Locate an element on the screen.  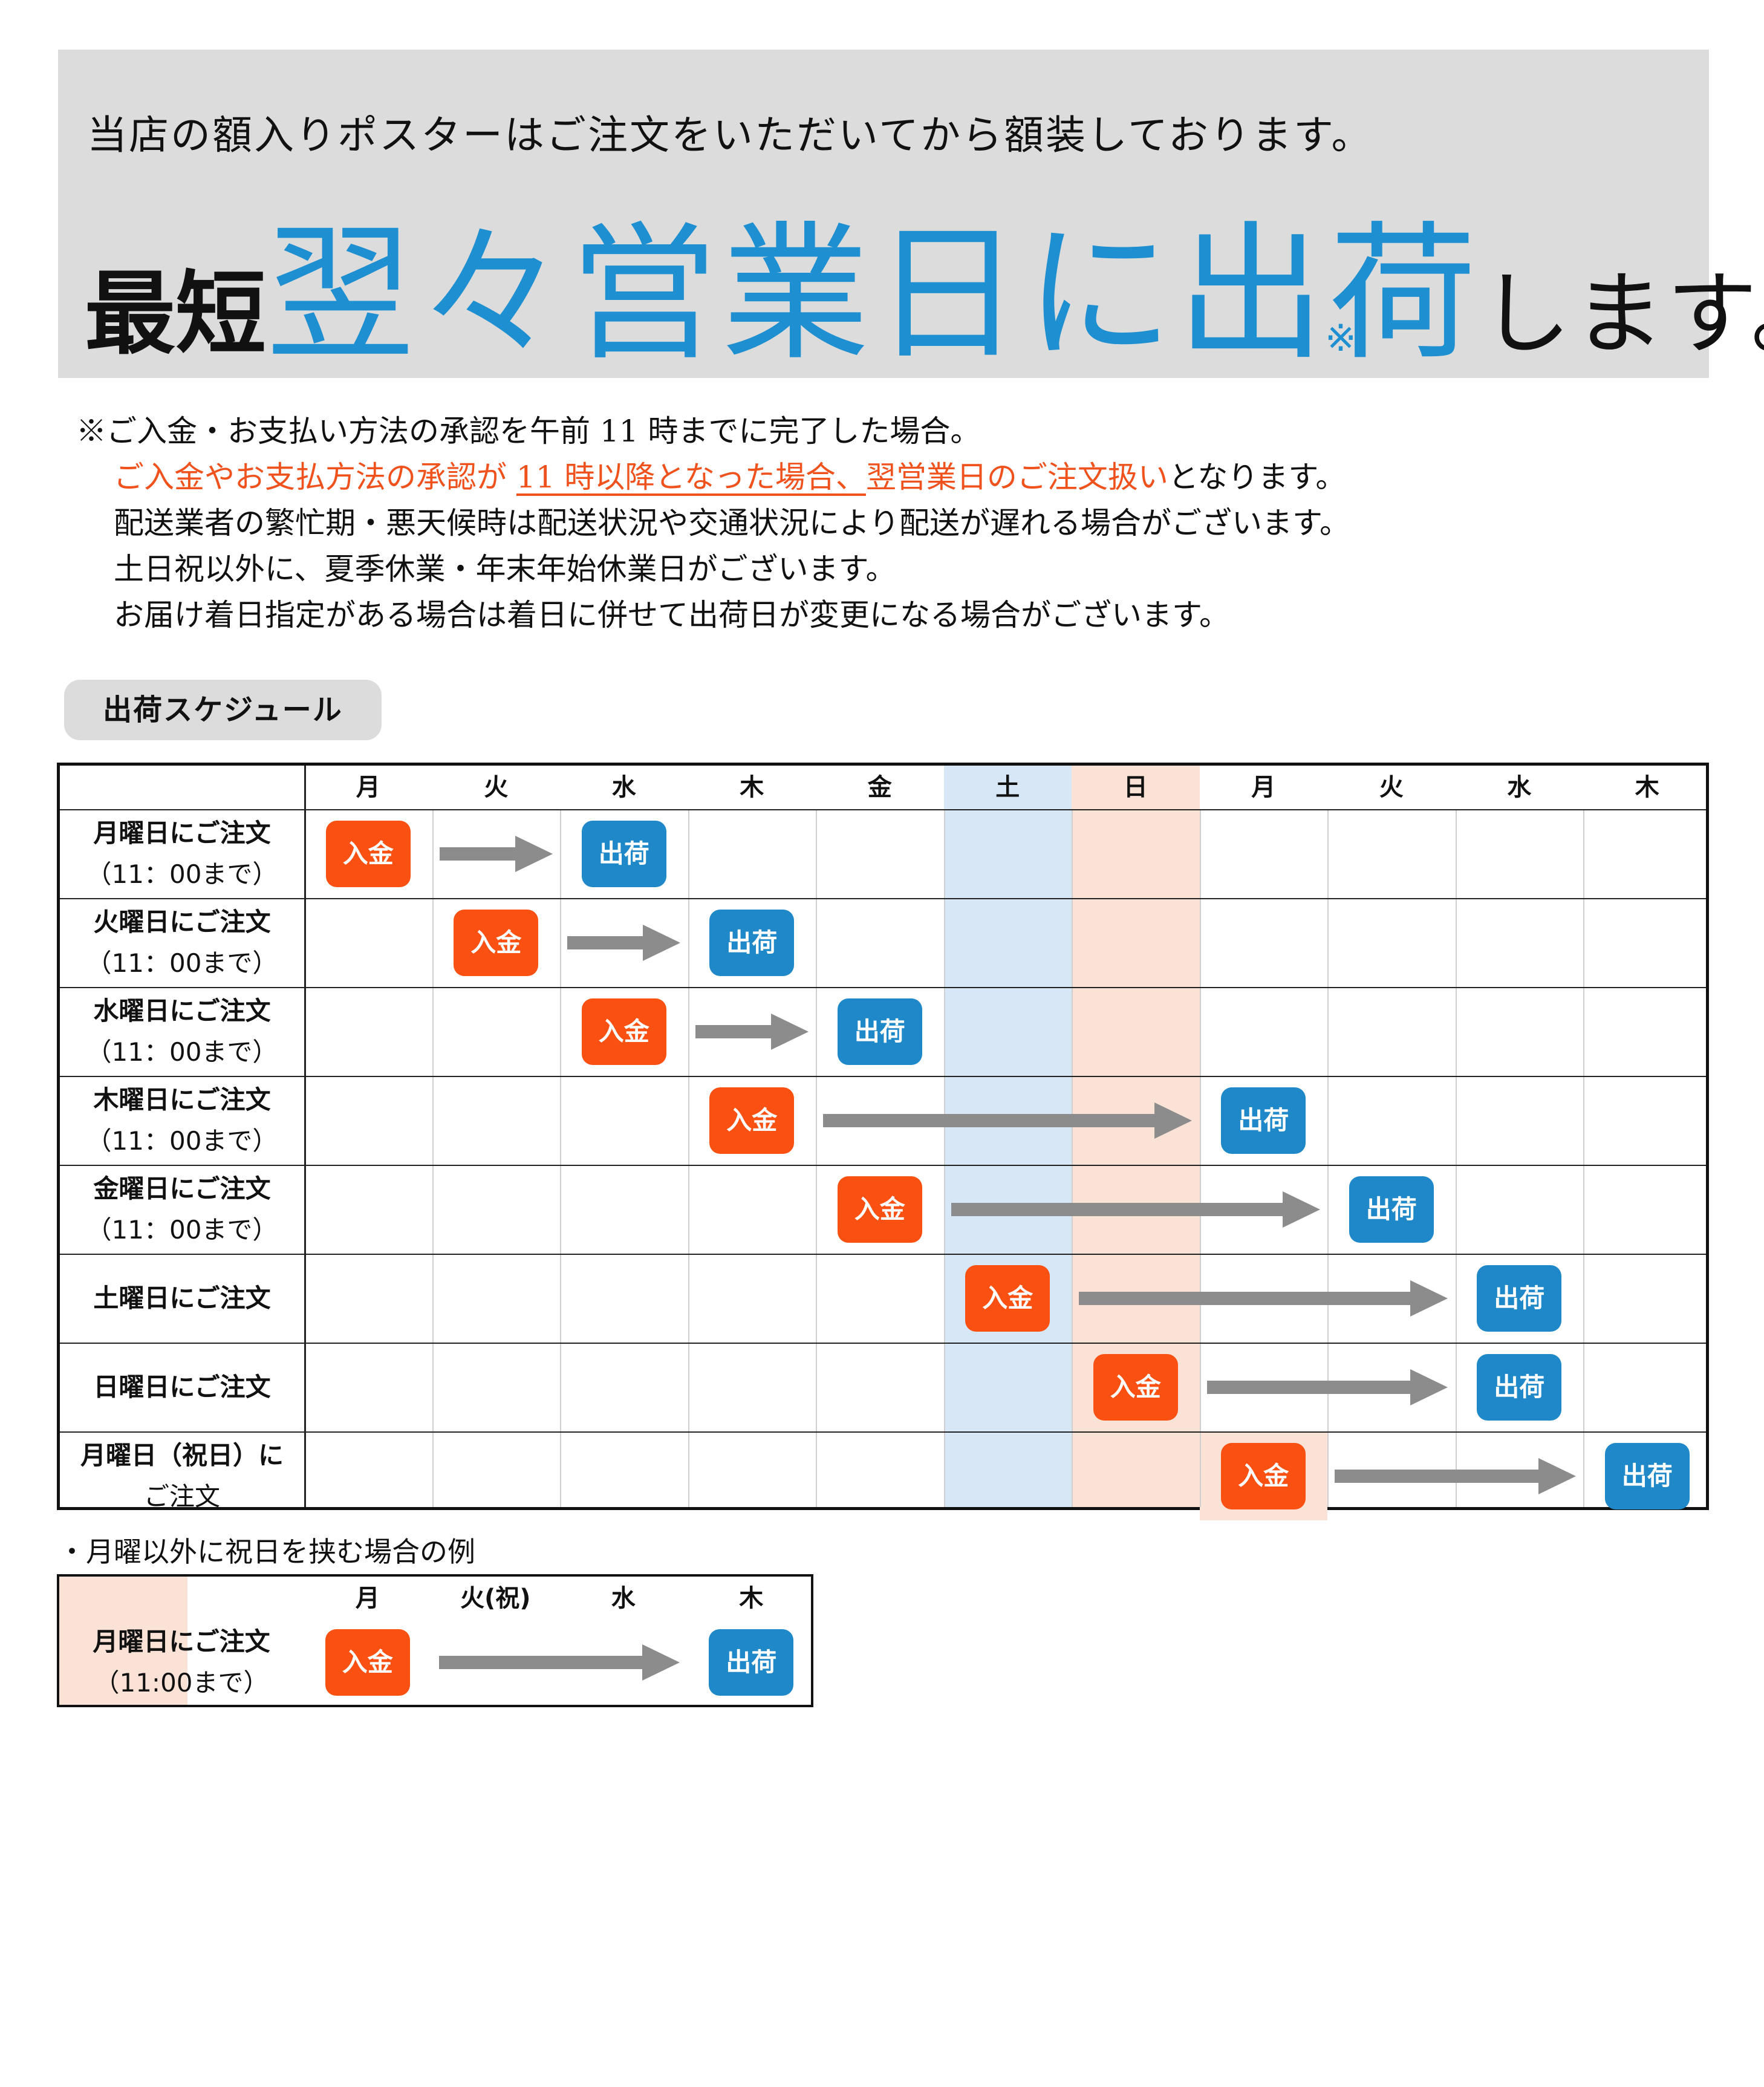
row-label-sub: （11:00まで） is located at coordinates (181, 1683).